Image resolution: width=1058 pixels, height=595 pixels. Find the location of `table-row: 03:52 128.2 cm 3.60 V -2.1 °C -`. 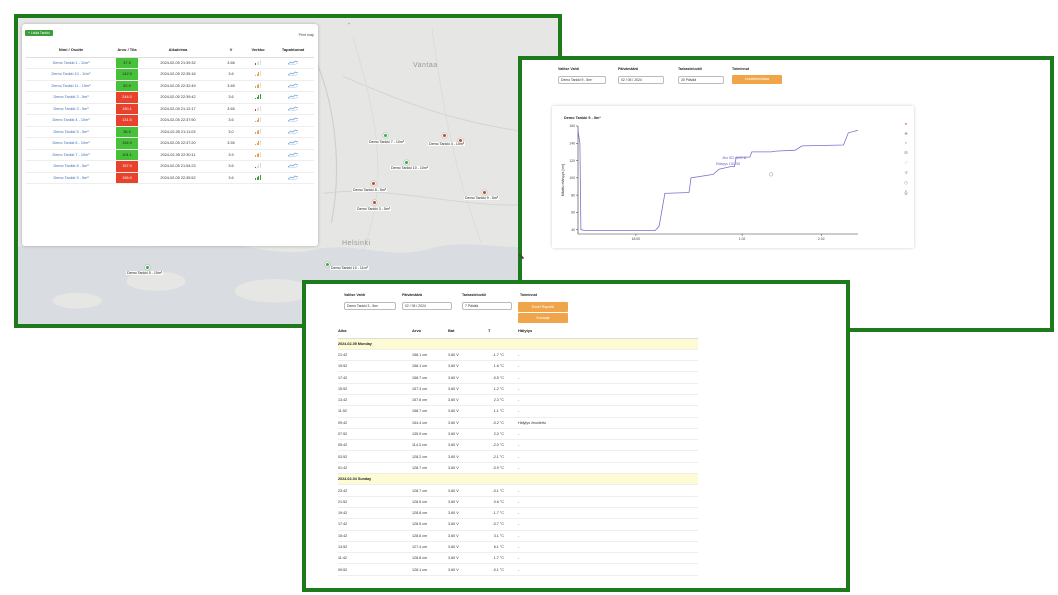

table-row: 03:52 128.2 cm 3.60 V -2.1 °C - is located at coordinates (518, 456).